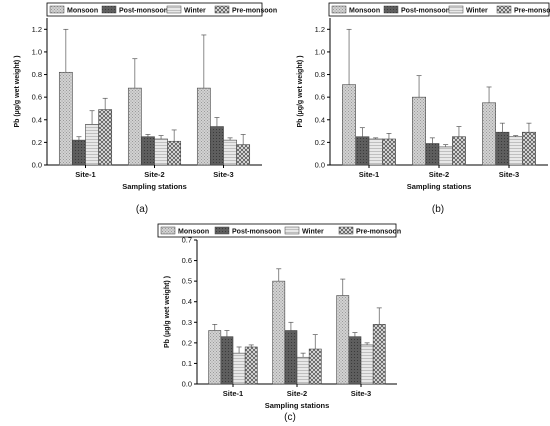  I want to click on y-tick-label: 0.1, so click(187, 363).